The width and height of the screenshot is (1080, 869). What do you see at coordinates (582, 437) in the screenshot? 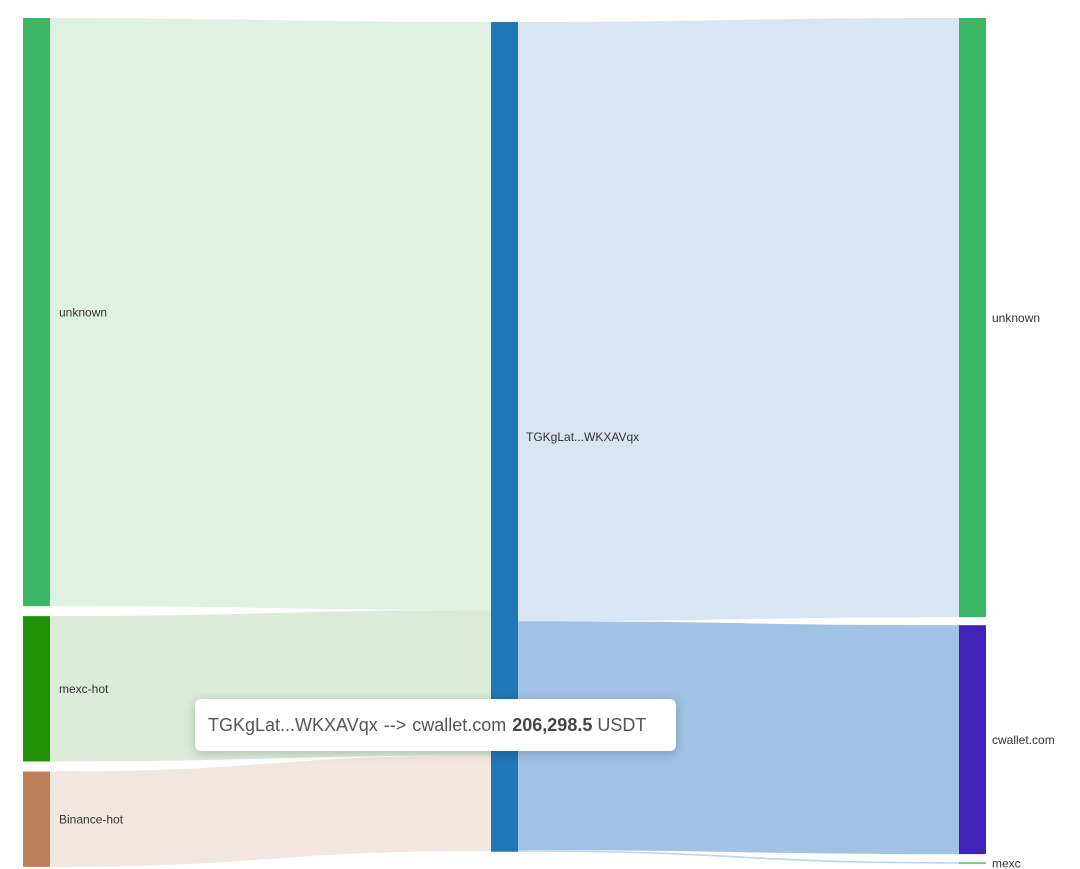
I see `node-label-center: TGKgLat...WKXAVqx` at bounding box center [582, 437].